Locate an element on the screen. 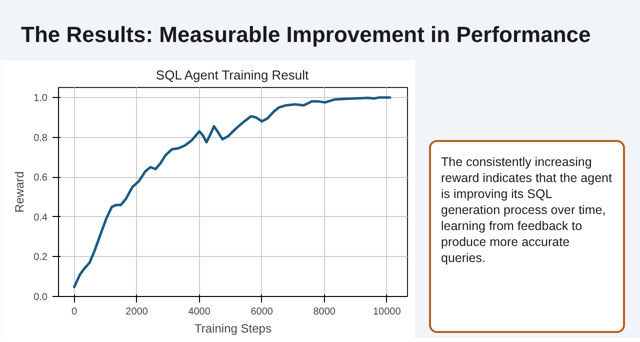 This screenshot has height=342, width=640. x-tick-label: 2000 is located at coordinates (137, 312).